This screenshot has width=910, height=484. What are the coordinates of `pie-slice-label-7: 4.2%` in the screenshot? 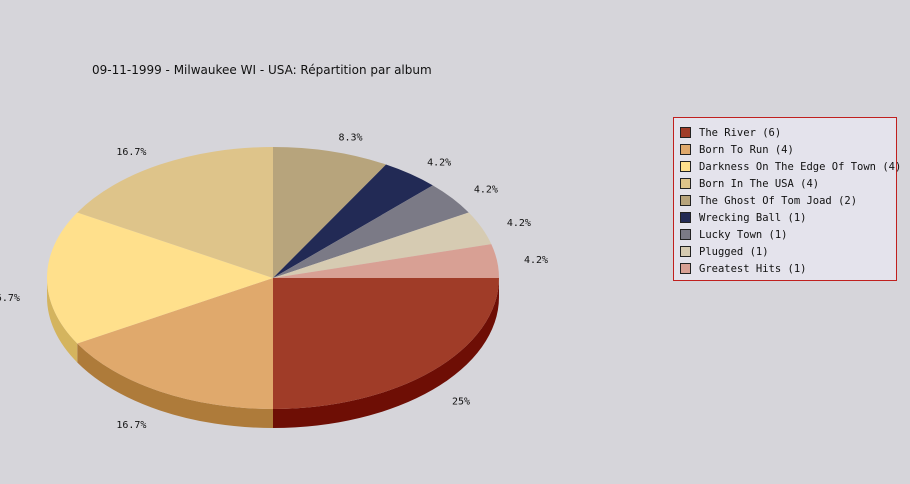 It's located at (519, 223).